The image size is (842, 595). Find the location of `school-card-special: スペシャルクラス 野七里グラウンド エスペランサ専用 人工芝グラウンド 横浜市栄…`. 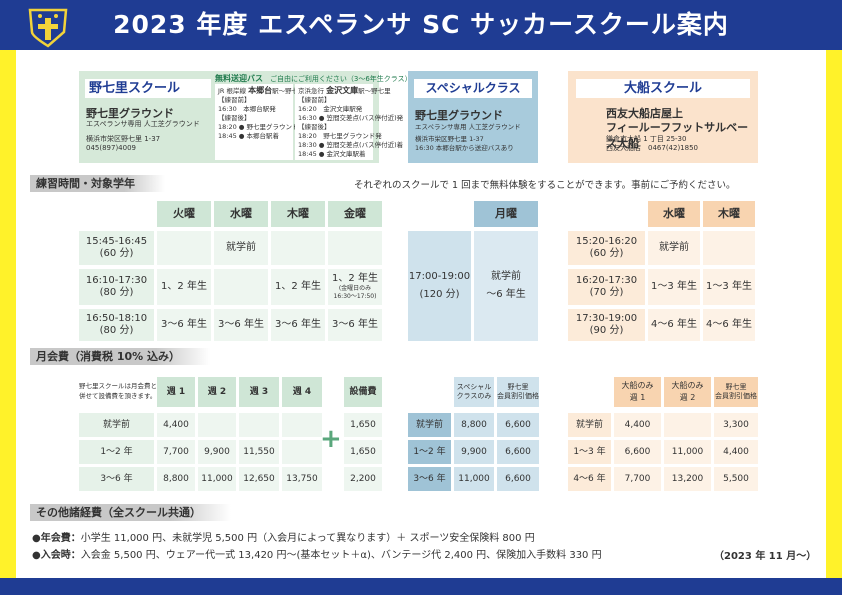

school-card-special: スペシャルクラス 野七里グラウンド エスペランサ専用 人工芝グラウンド 横浜市栄… is located at coordinates (473, 117).